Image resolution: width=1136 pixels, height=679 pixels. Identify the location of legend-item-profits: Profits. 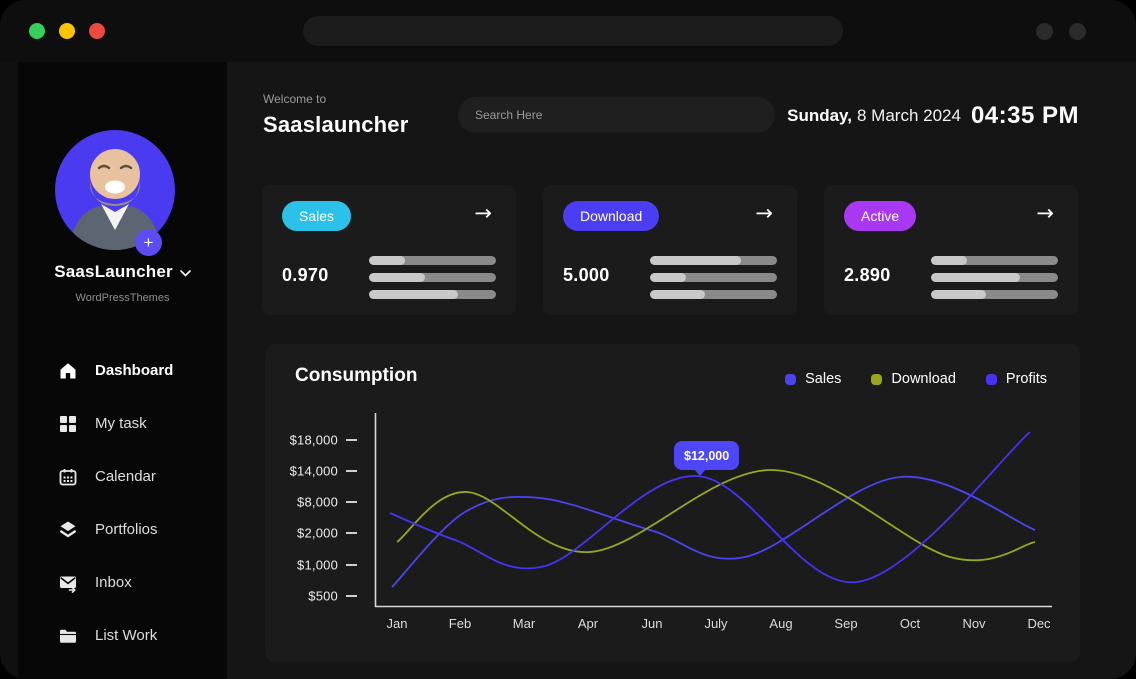
(1016, 379).